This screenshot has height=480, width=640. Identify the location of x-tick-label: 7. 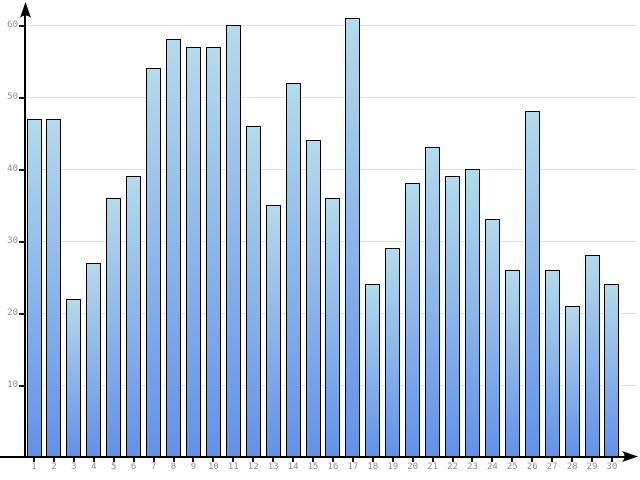
(153, 467).